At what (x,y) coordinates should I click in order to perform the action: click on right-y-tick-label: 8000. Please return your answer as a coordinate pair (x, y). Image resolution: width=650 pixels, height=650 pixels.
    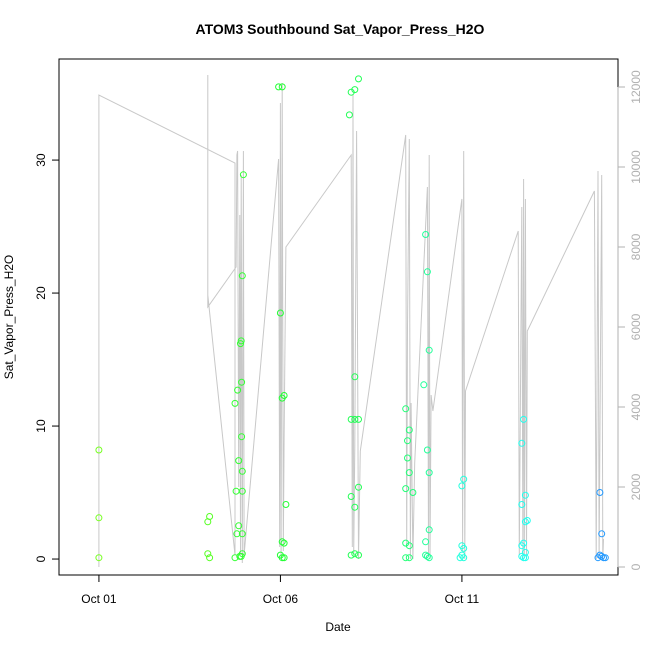
    Looking at the image, I should click on (636, 246).